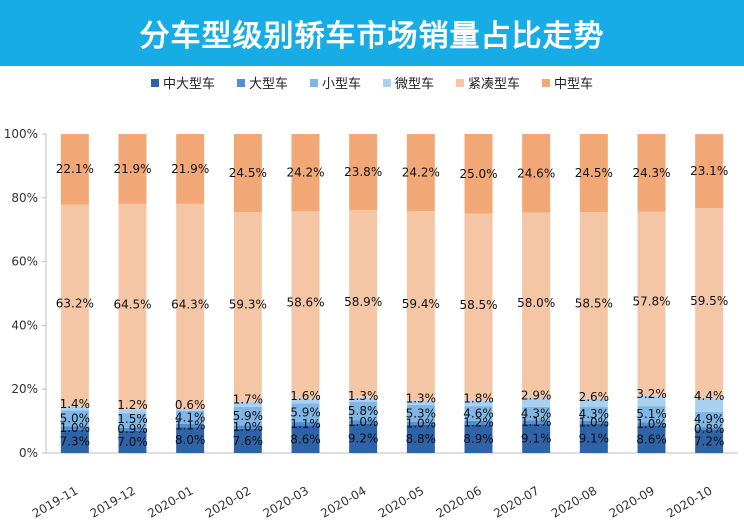  I want to click on data-label: 2.6%, so click(594, 397).